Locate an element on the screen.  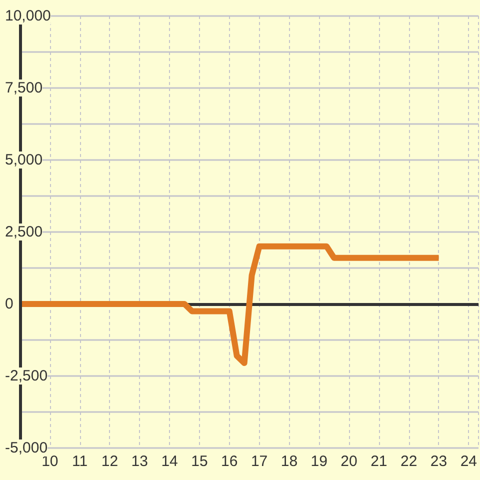
y-tick-label: -2,500 is located at coordinates (26, 376).